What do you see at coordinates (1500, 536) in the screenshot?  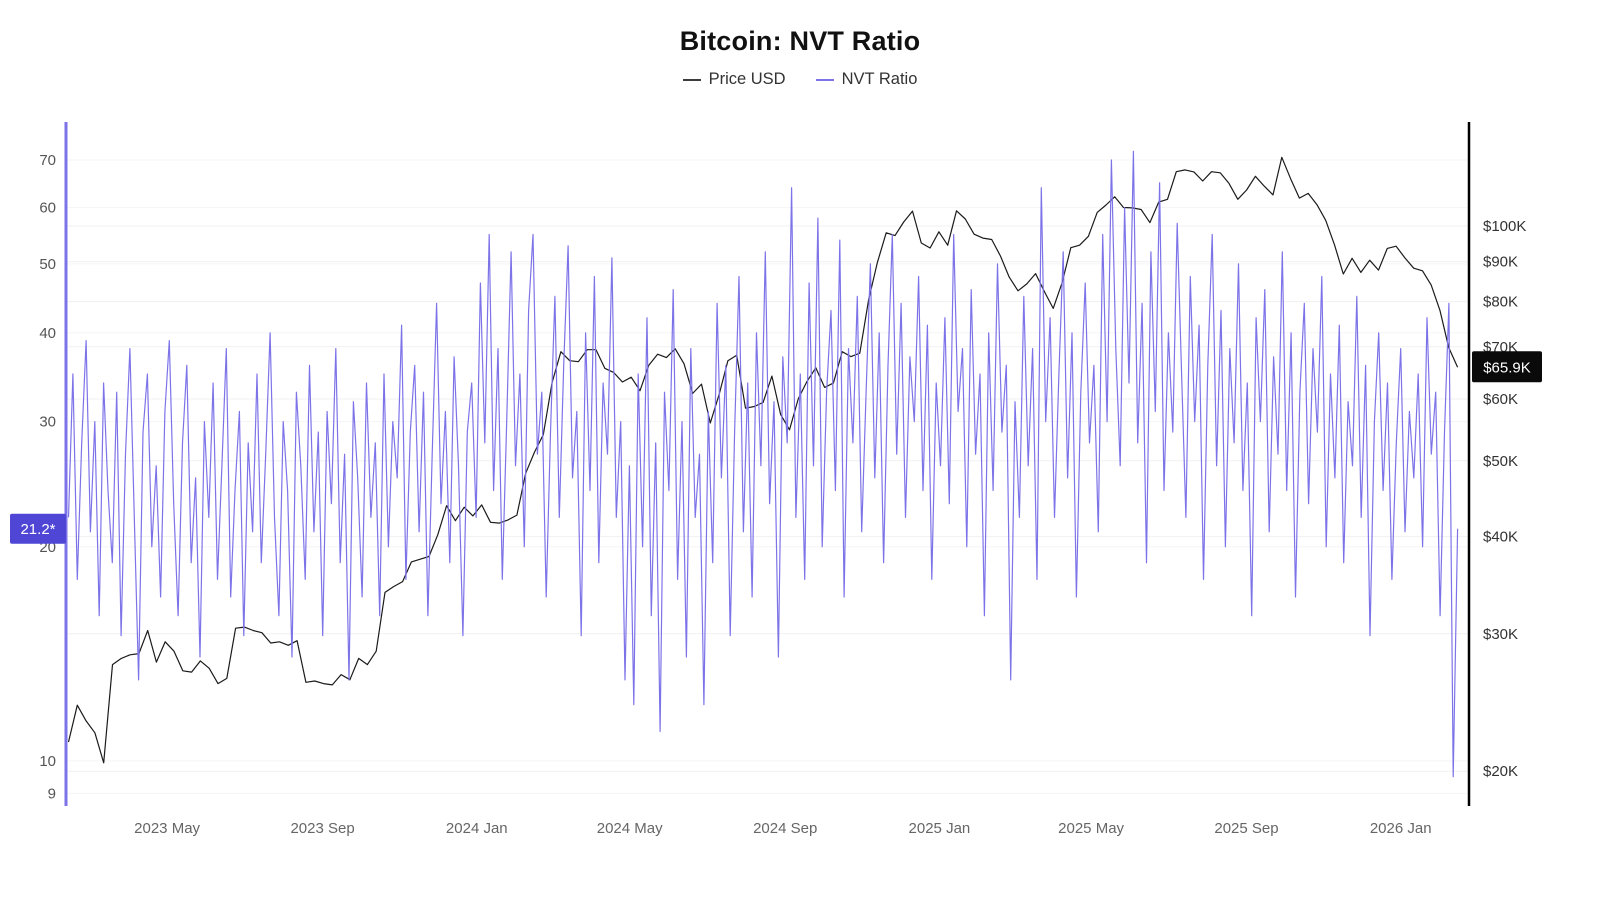 I see `y-axis-right-tick-label: $40K` at bounding box center [1500, 536].